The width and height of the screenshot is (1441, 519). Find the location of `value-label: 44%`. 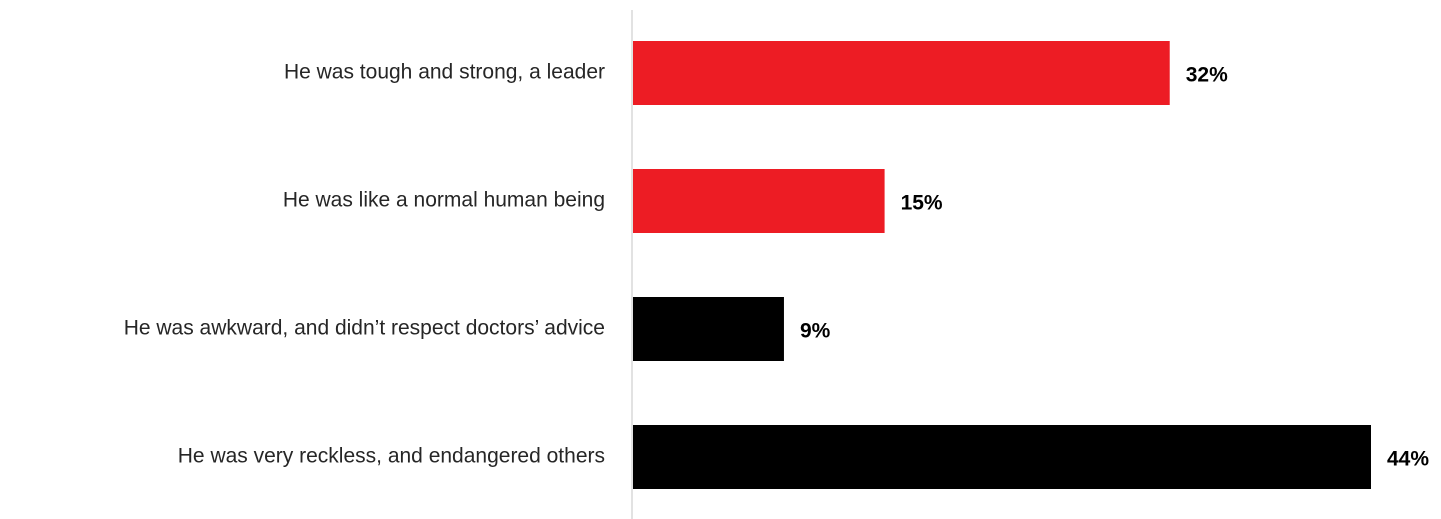

value-label: 44% is located at coordinates (1408, 459).